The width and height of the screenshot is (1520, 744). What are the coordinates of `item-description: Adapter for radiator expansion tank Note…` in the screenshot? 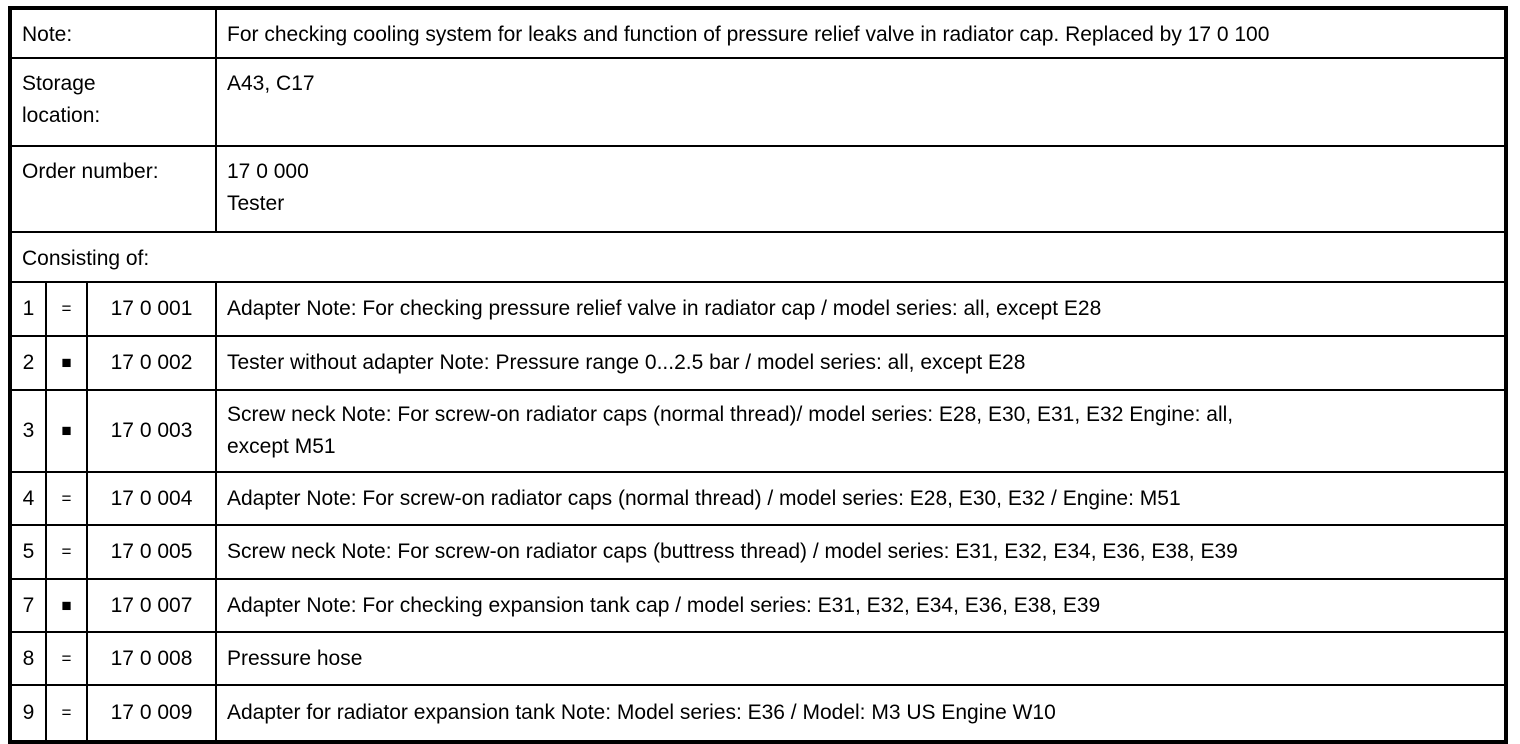 It's located at (641, 712).